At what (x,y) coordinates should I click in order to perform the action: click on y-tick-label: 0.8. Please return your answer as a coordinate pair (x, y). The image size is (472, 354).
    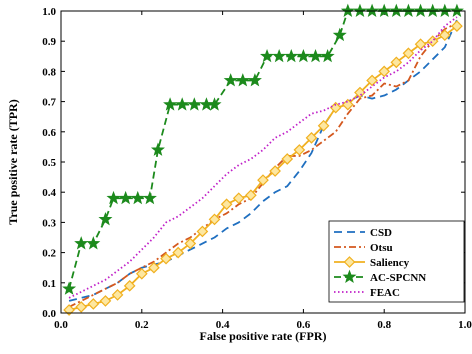
    Looking at the image, I should click on (49, 72).